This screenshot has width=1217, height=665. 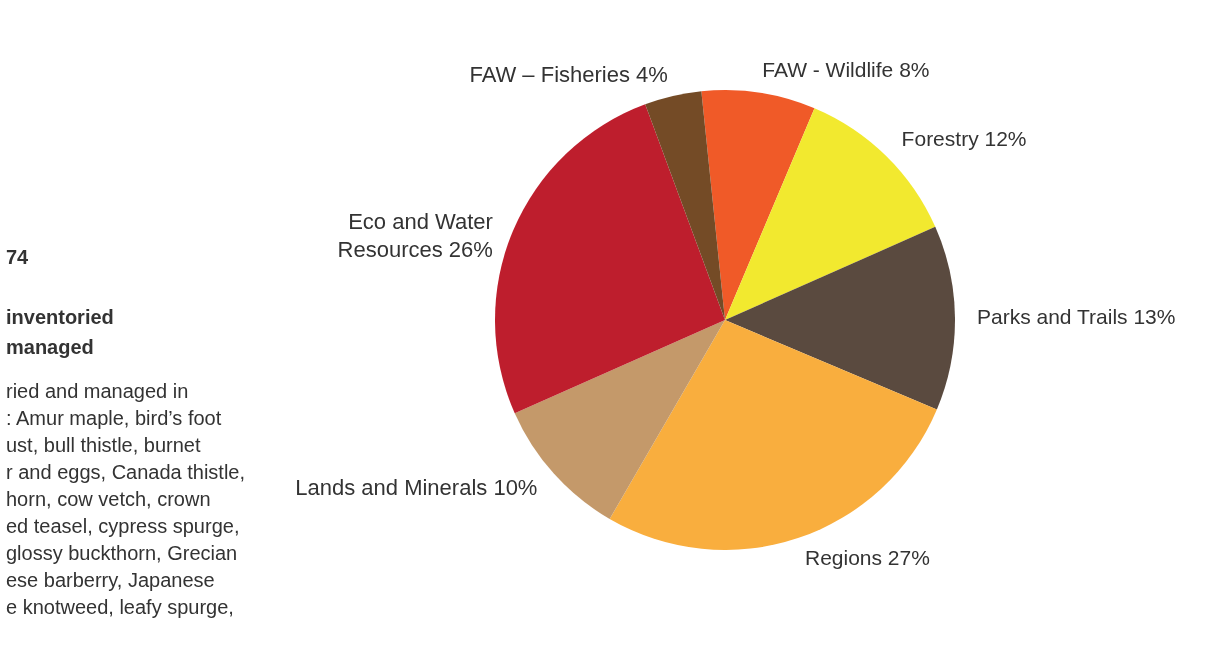 I want to click on slice-label: Forestry 12%, so click(x=964, y=139).